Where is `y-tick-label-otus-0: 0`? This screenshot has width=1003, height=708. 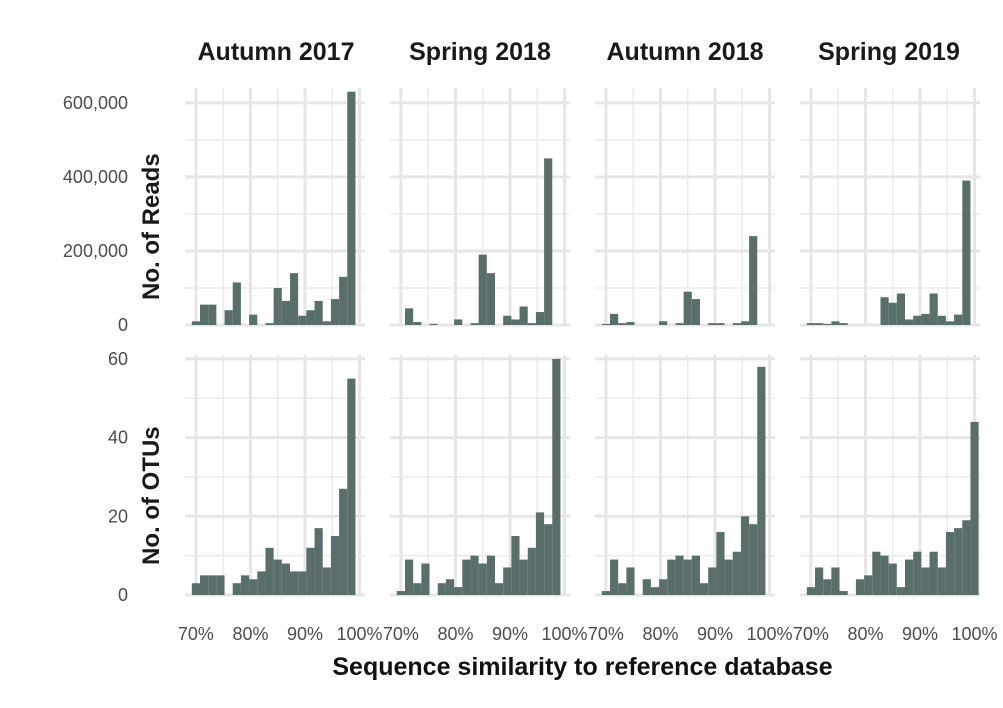
y-tick-label-otus-0: 0 is located at coordinates (123, 595).